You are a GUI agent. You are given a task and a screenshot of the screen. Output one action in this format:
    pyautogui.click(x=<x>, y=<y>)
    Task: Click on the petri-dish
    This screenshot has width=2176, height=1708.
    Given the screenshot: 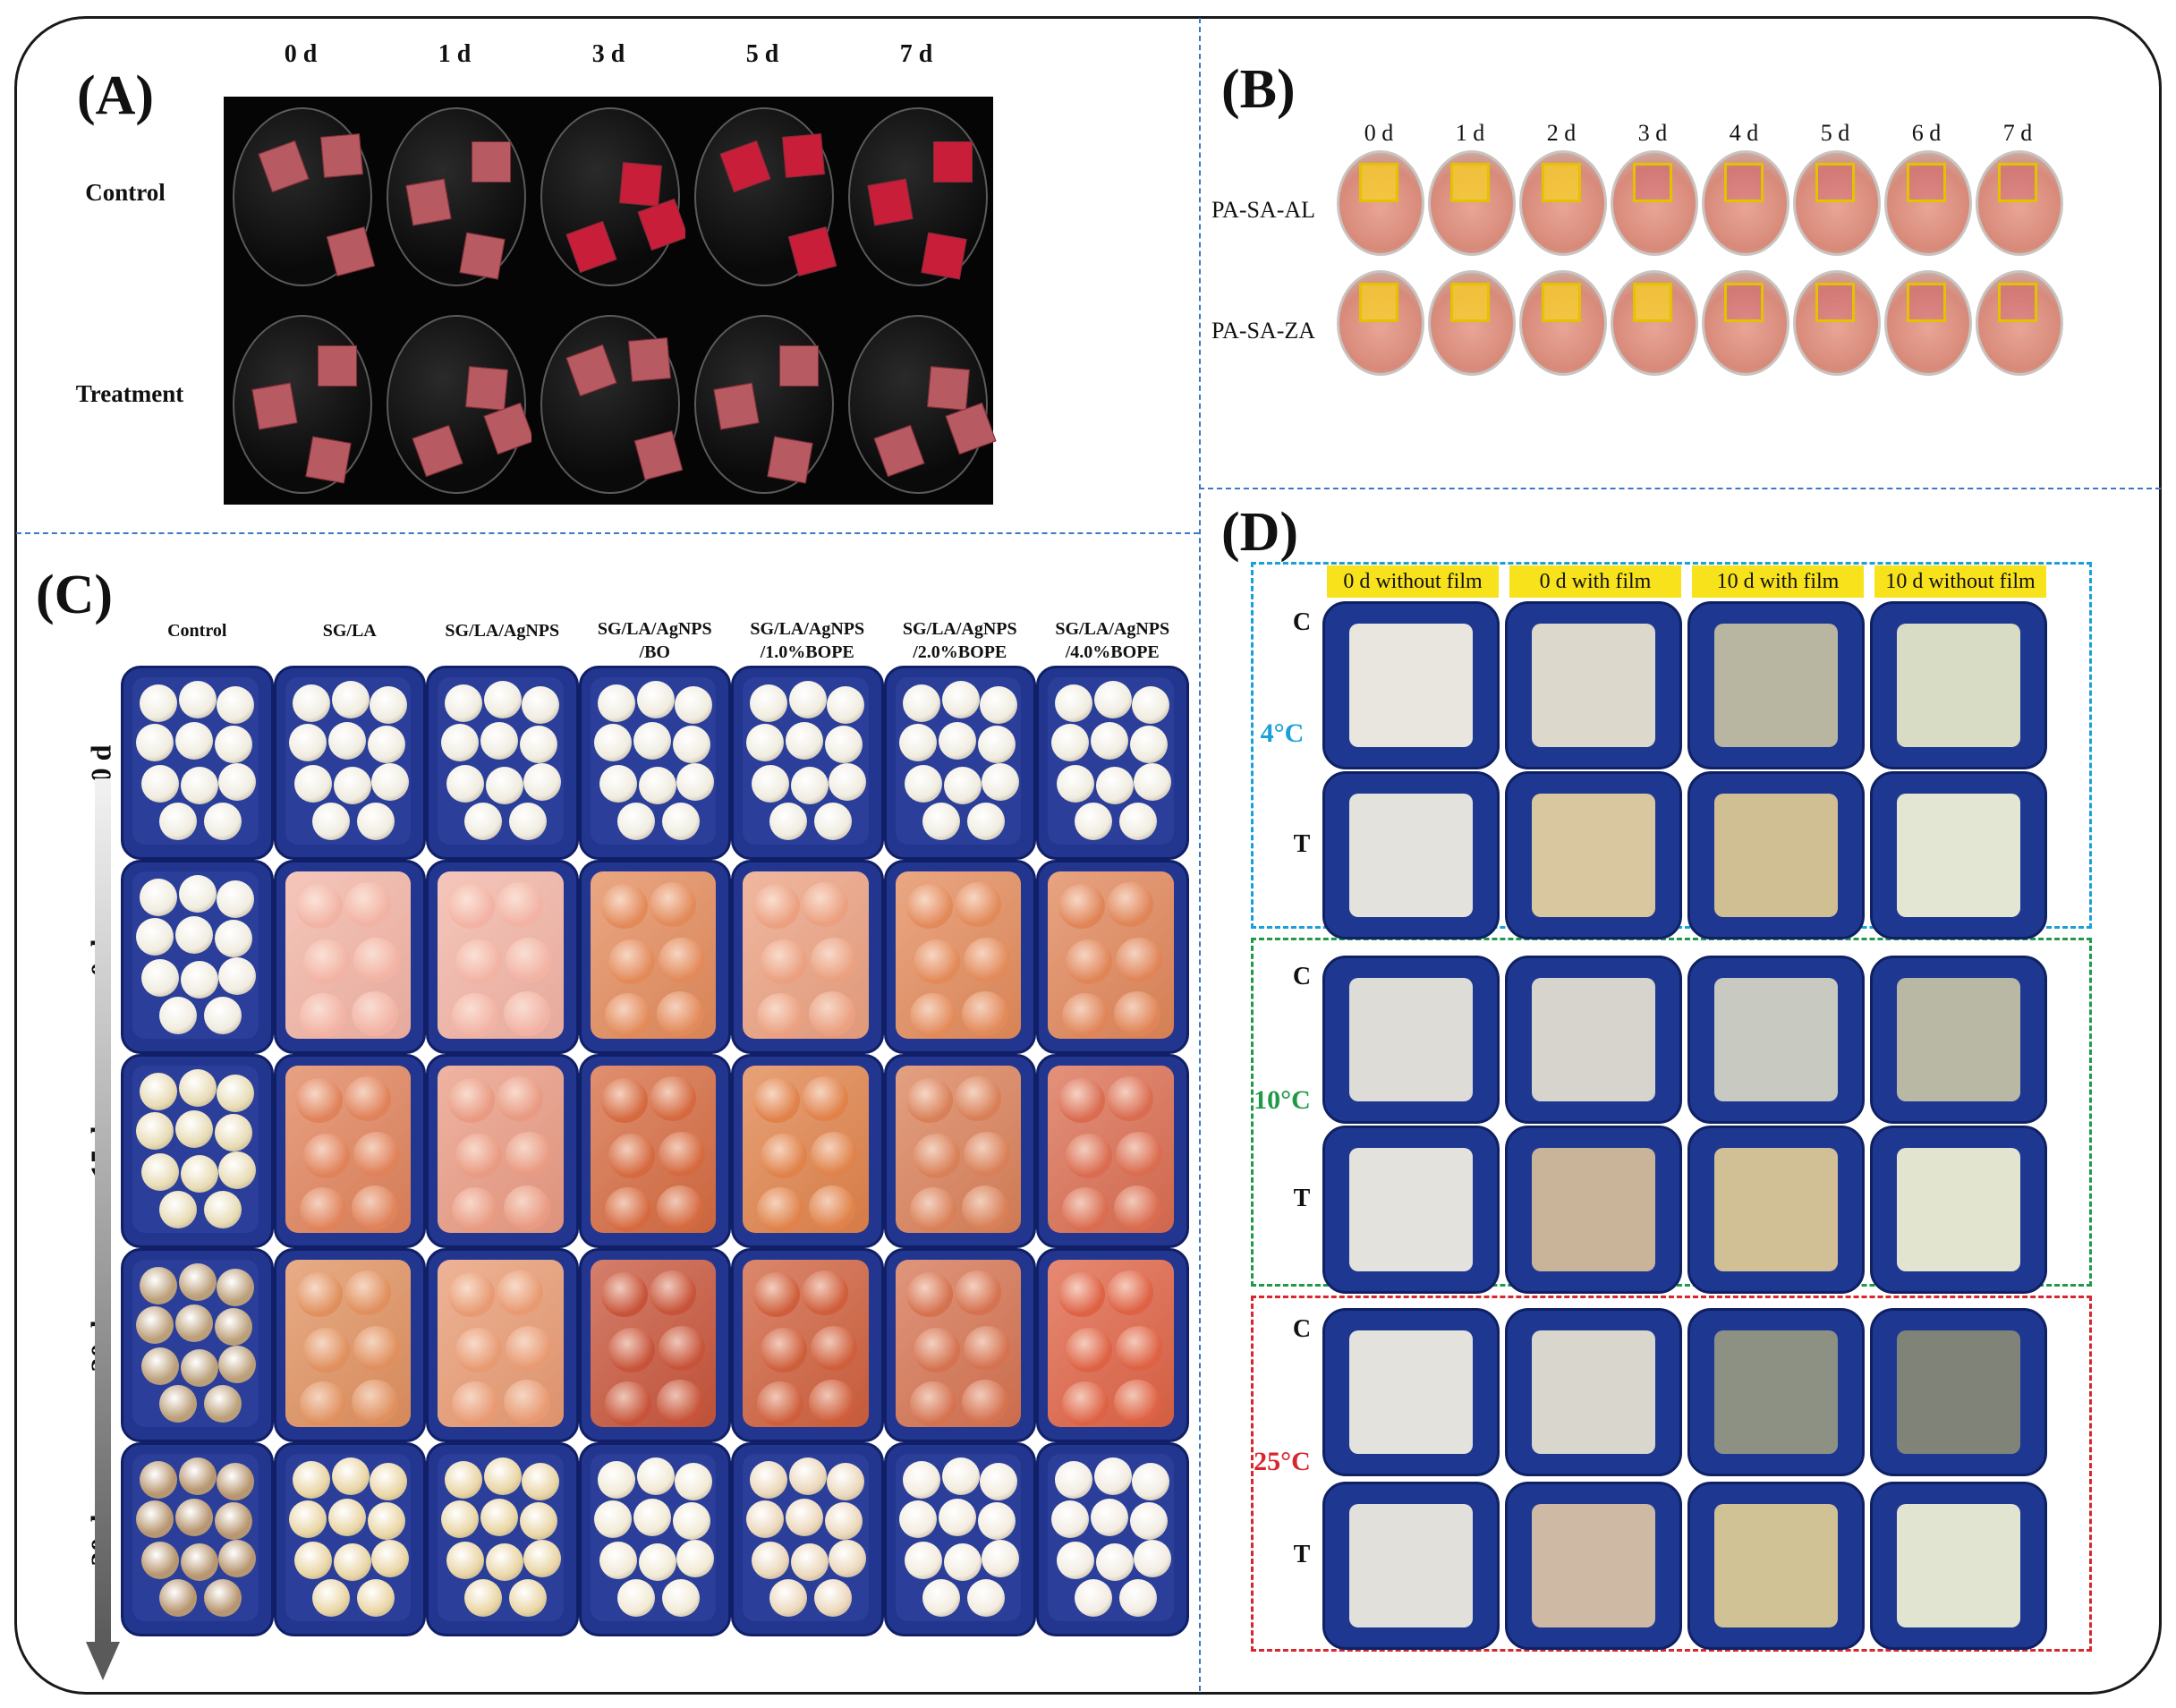 What is the action you would take?
    pyautogui.click(x=457, y=404)
    